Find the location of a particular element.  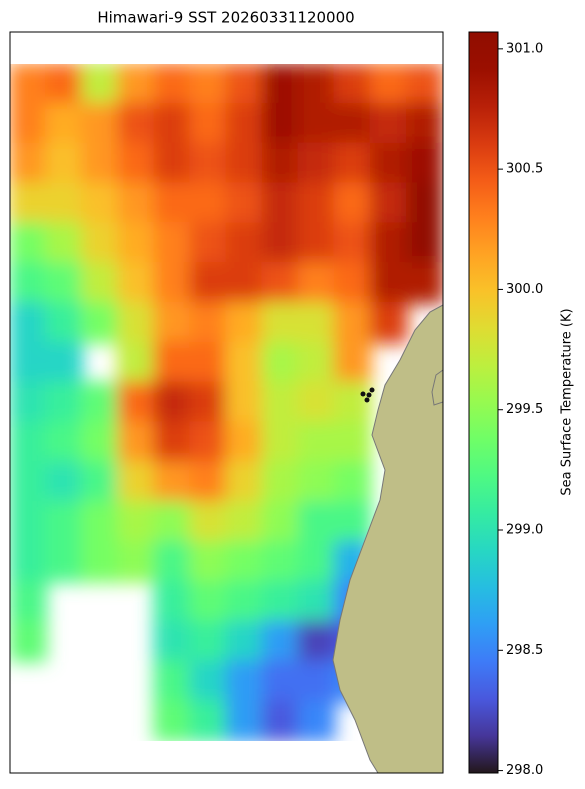

station-markers is located at coordinates (367, 395).